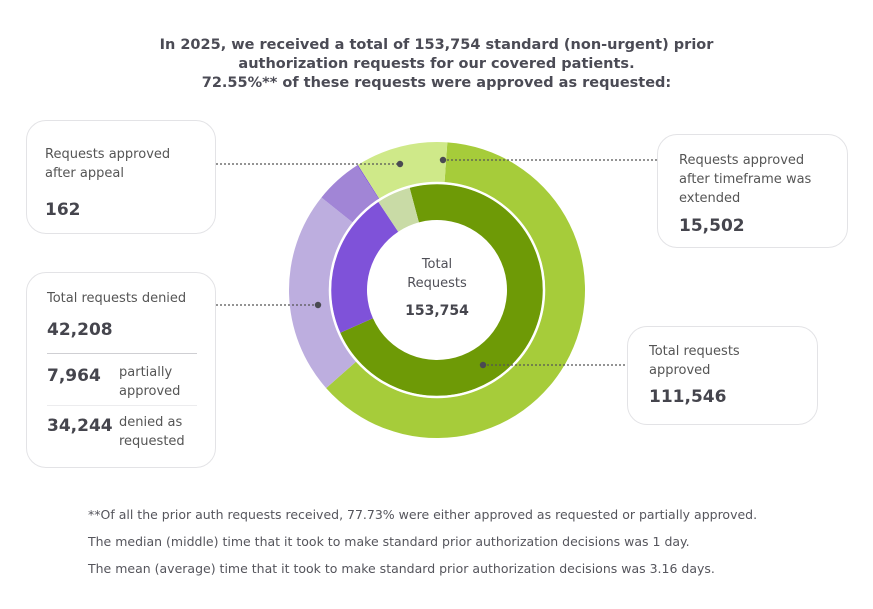  I want to click on inner-slice-total-requests-approved, so click(441, 290).